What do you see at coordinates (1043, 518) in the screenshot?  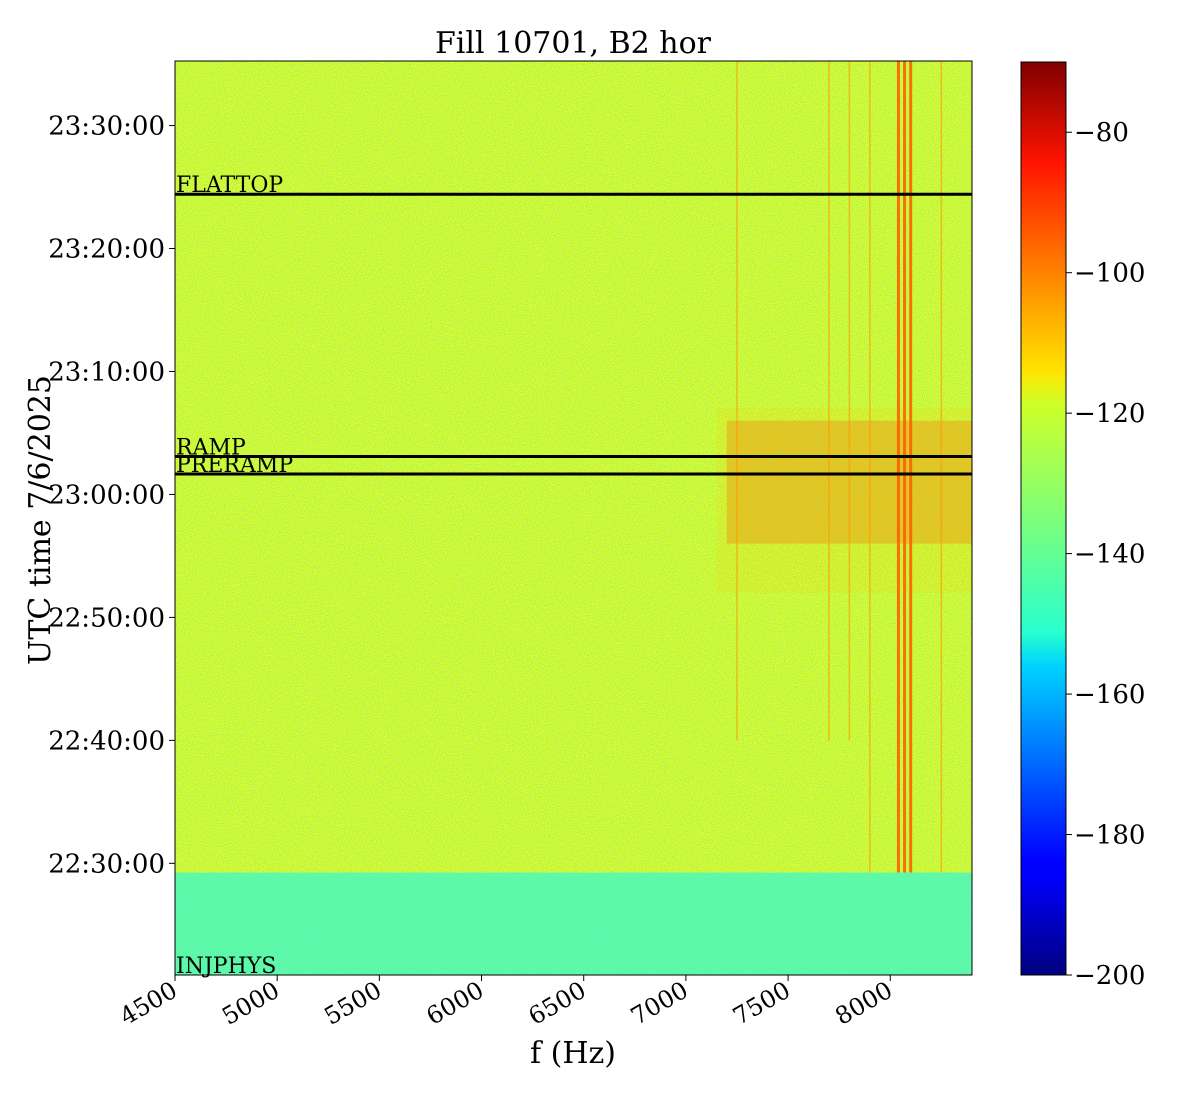 I see `colorbar` at bounding box center [1043, 518].